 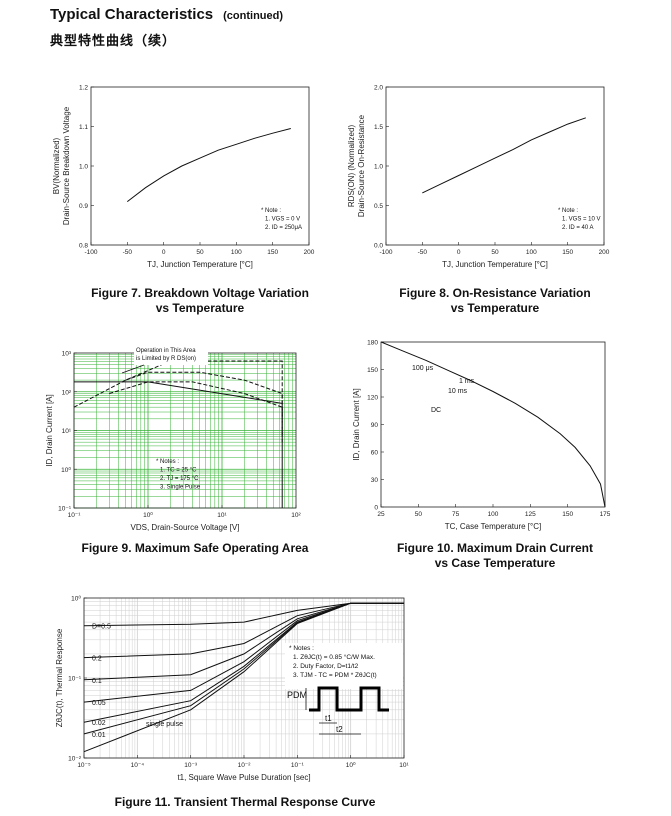 I want to click on y-axis-label: ZθJC(t), Thermal Response, so click(x=59, y=677).